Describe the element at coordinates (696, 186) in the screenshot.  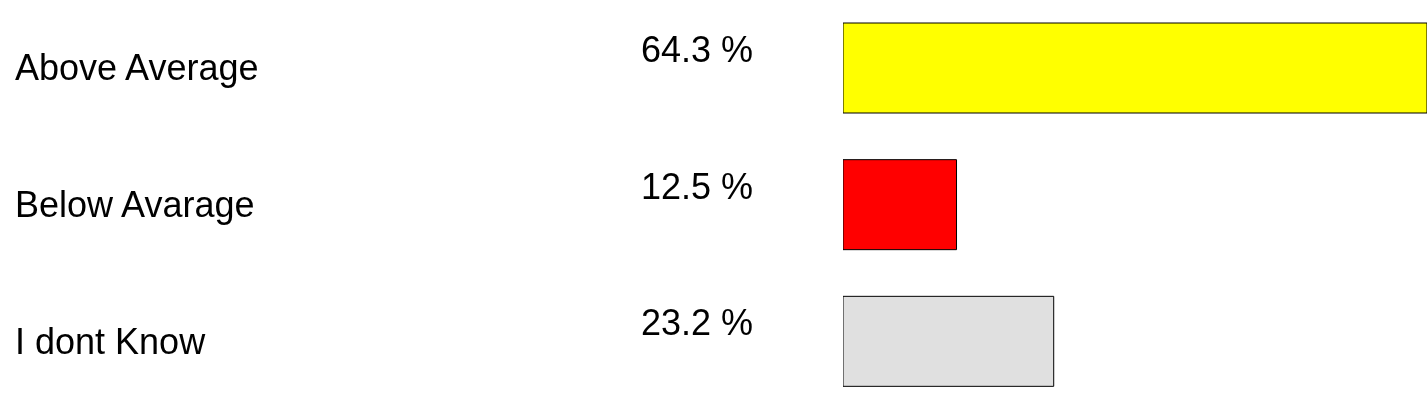
I see `data-label: 12.5 %` at that location.